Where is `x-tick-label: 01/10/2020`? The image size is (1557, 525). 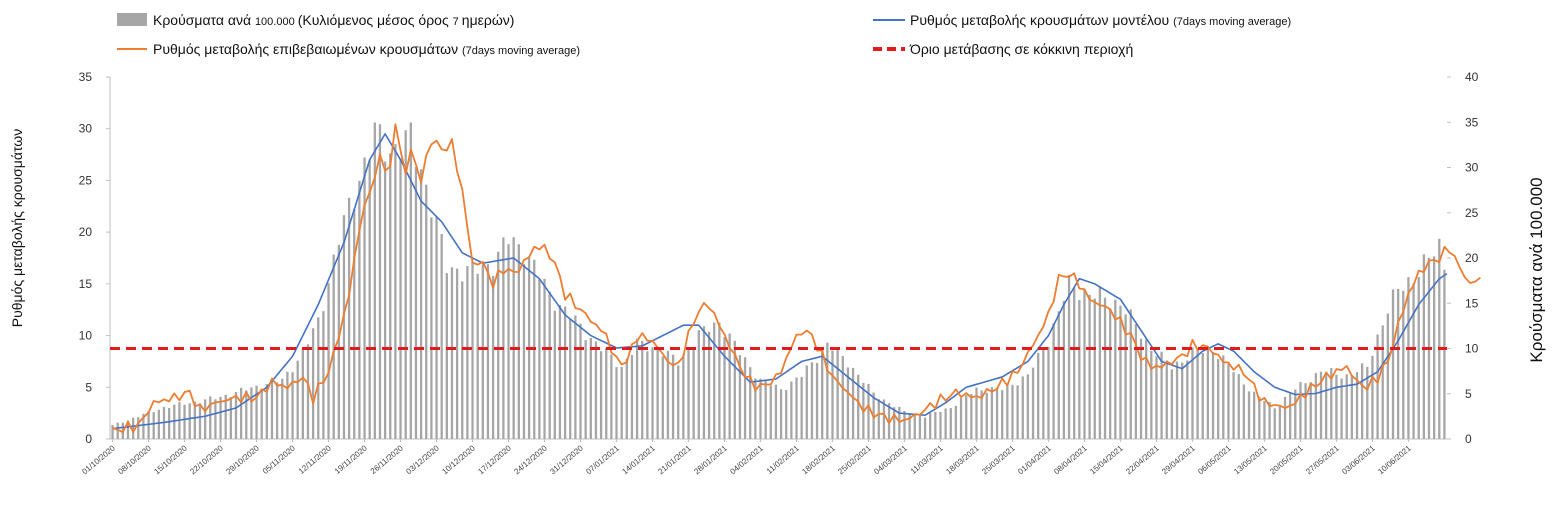
x-tick-label: 01/10/2020 is located at coordinates (98, 459).